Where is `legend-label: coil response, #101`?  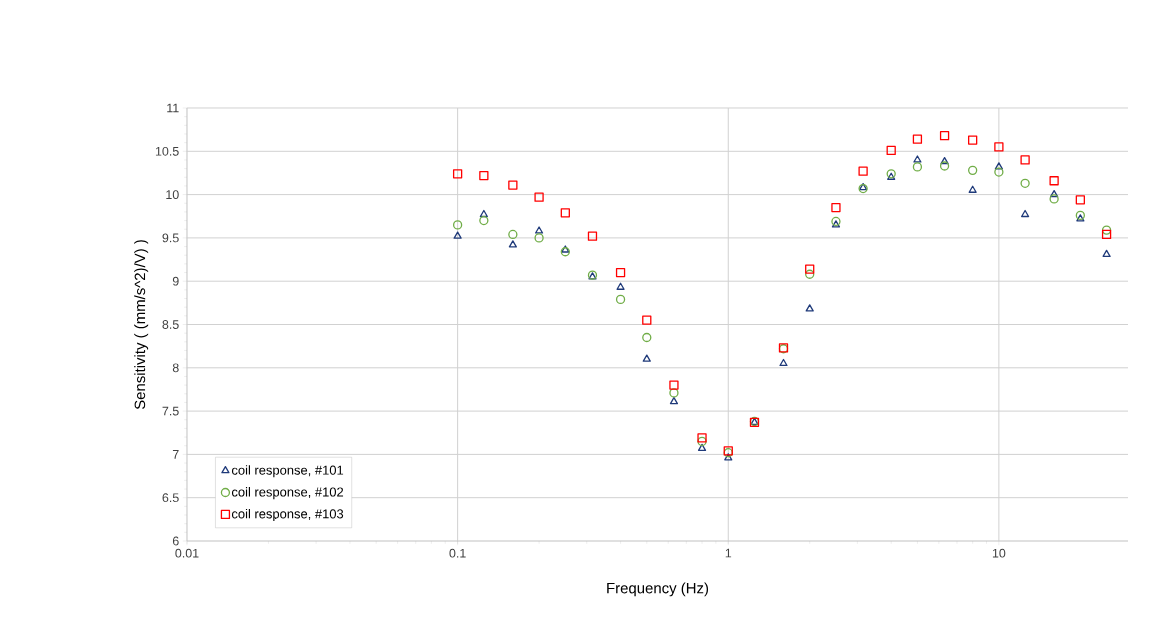 legend-label: coil response, #101 is located at coordinates (287, 471).